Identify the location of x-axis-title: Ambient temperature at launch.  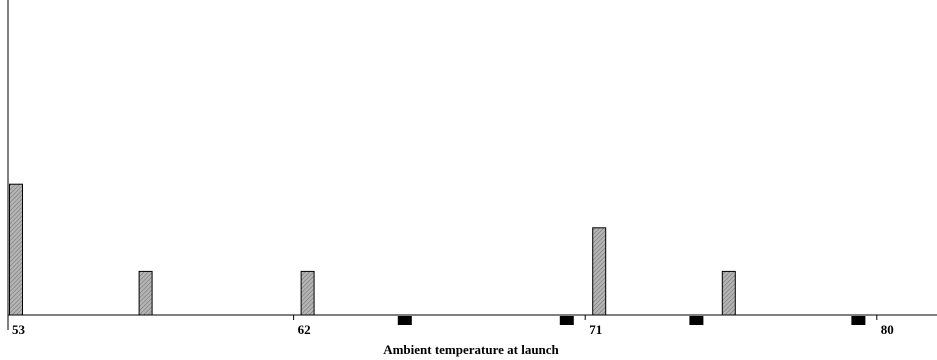
(471, 349).